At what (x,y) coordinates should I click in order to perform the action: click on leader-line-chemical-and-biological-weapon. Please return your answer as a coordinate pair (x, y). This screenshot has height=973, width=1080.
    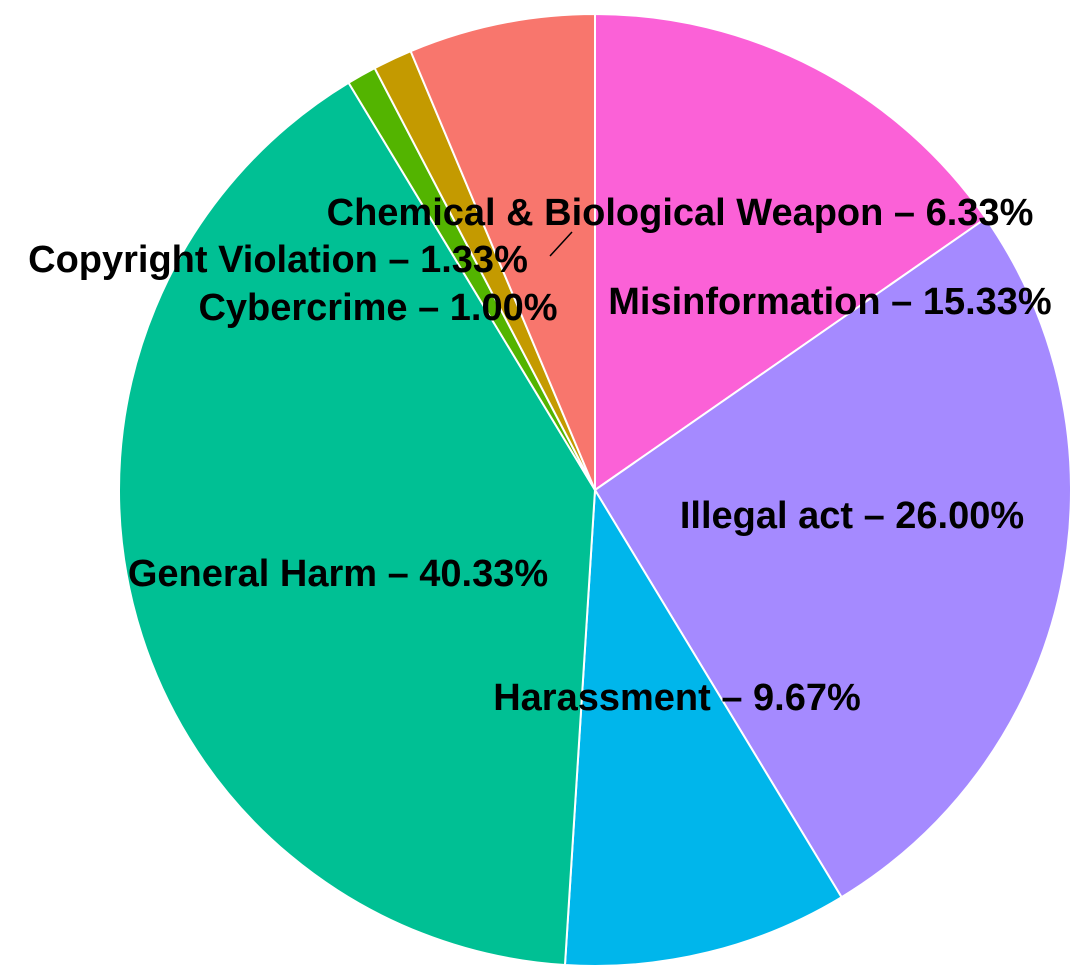
    Looking at the image, I should click on (561, 244).